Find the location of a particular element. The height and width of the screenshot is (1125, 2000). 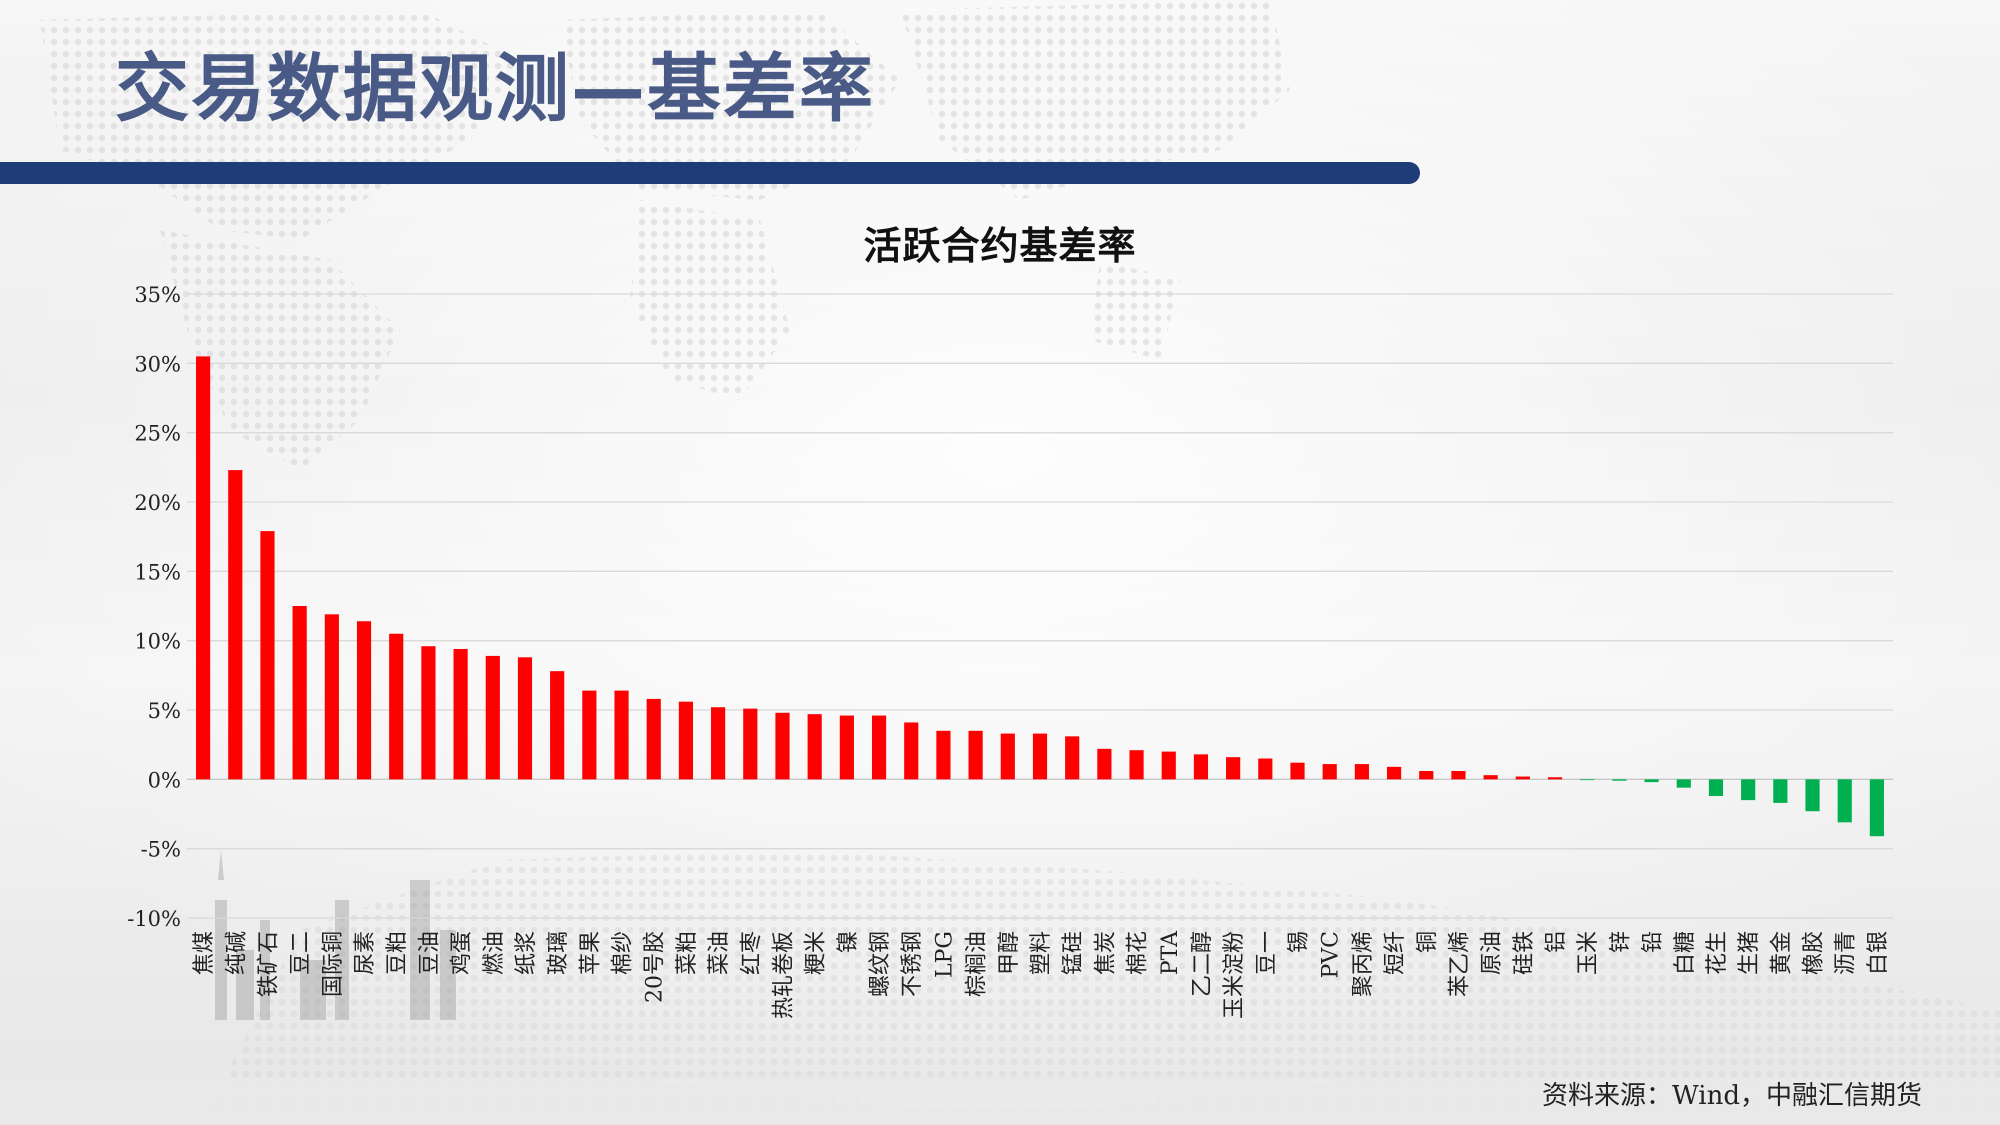

x-category-label: 铅 is located at coordinates (1653, 942).